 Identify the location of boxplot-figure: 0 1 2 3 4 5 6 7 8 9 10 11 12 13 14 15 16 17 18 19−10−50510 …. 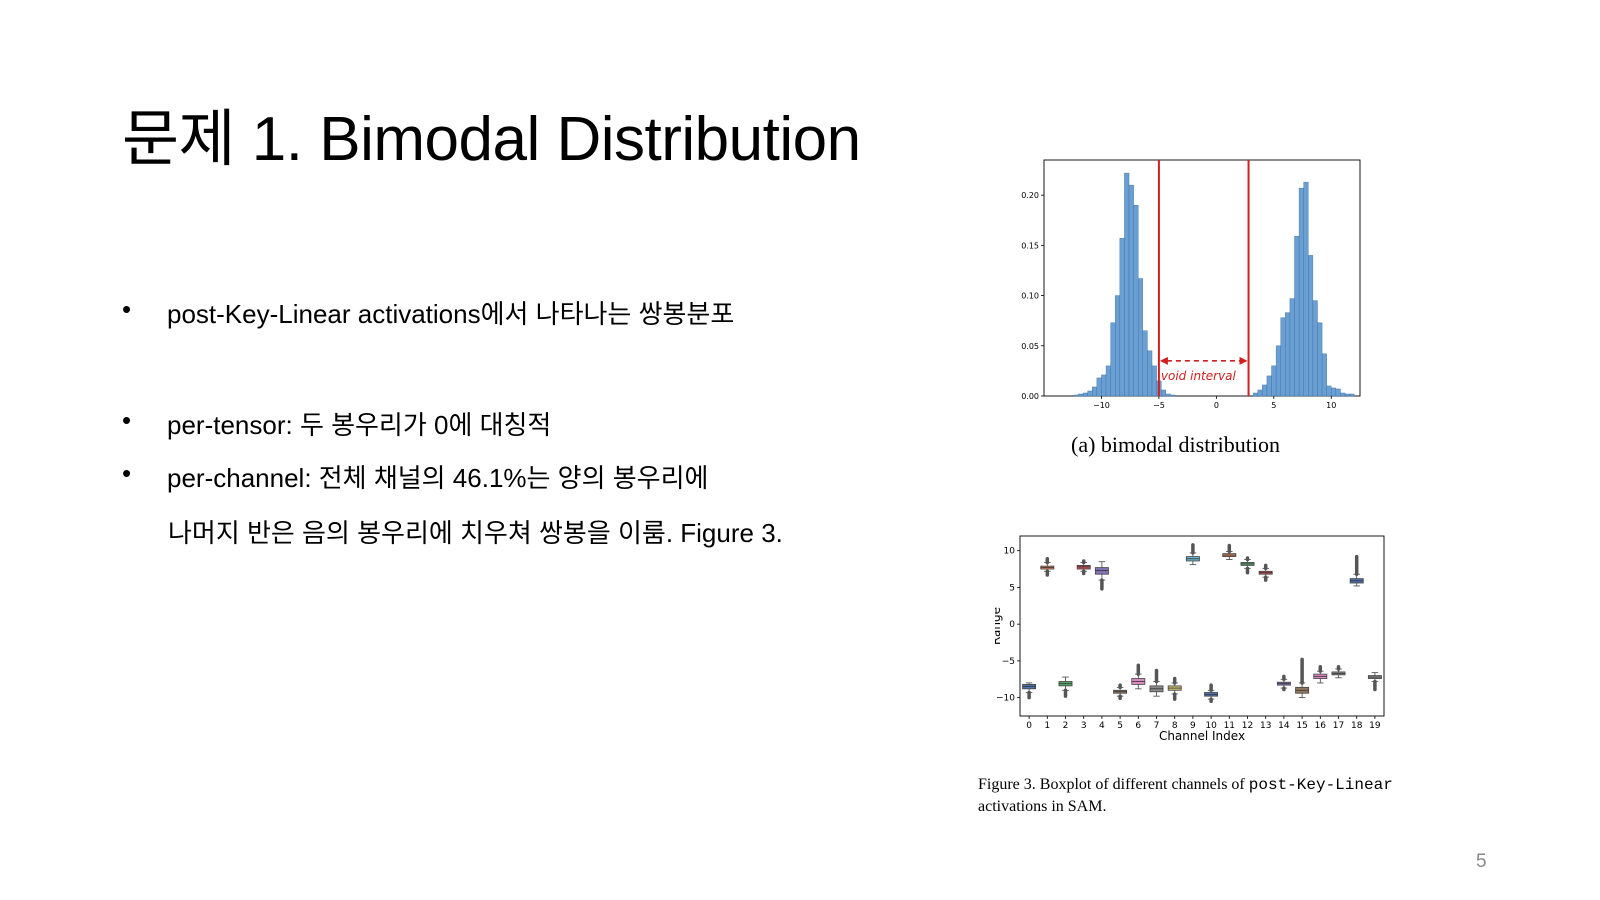
(1190, 639).